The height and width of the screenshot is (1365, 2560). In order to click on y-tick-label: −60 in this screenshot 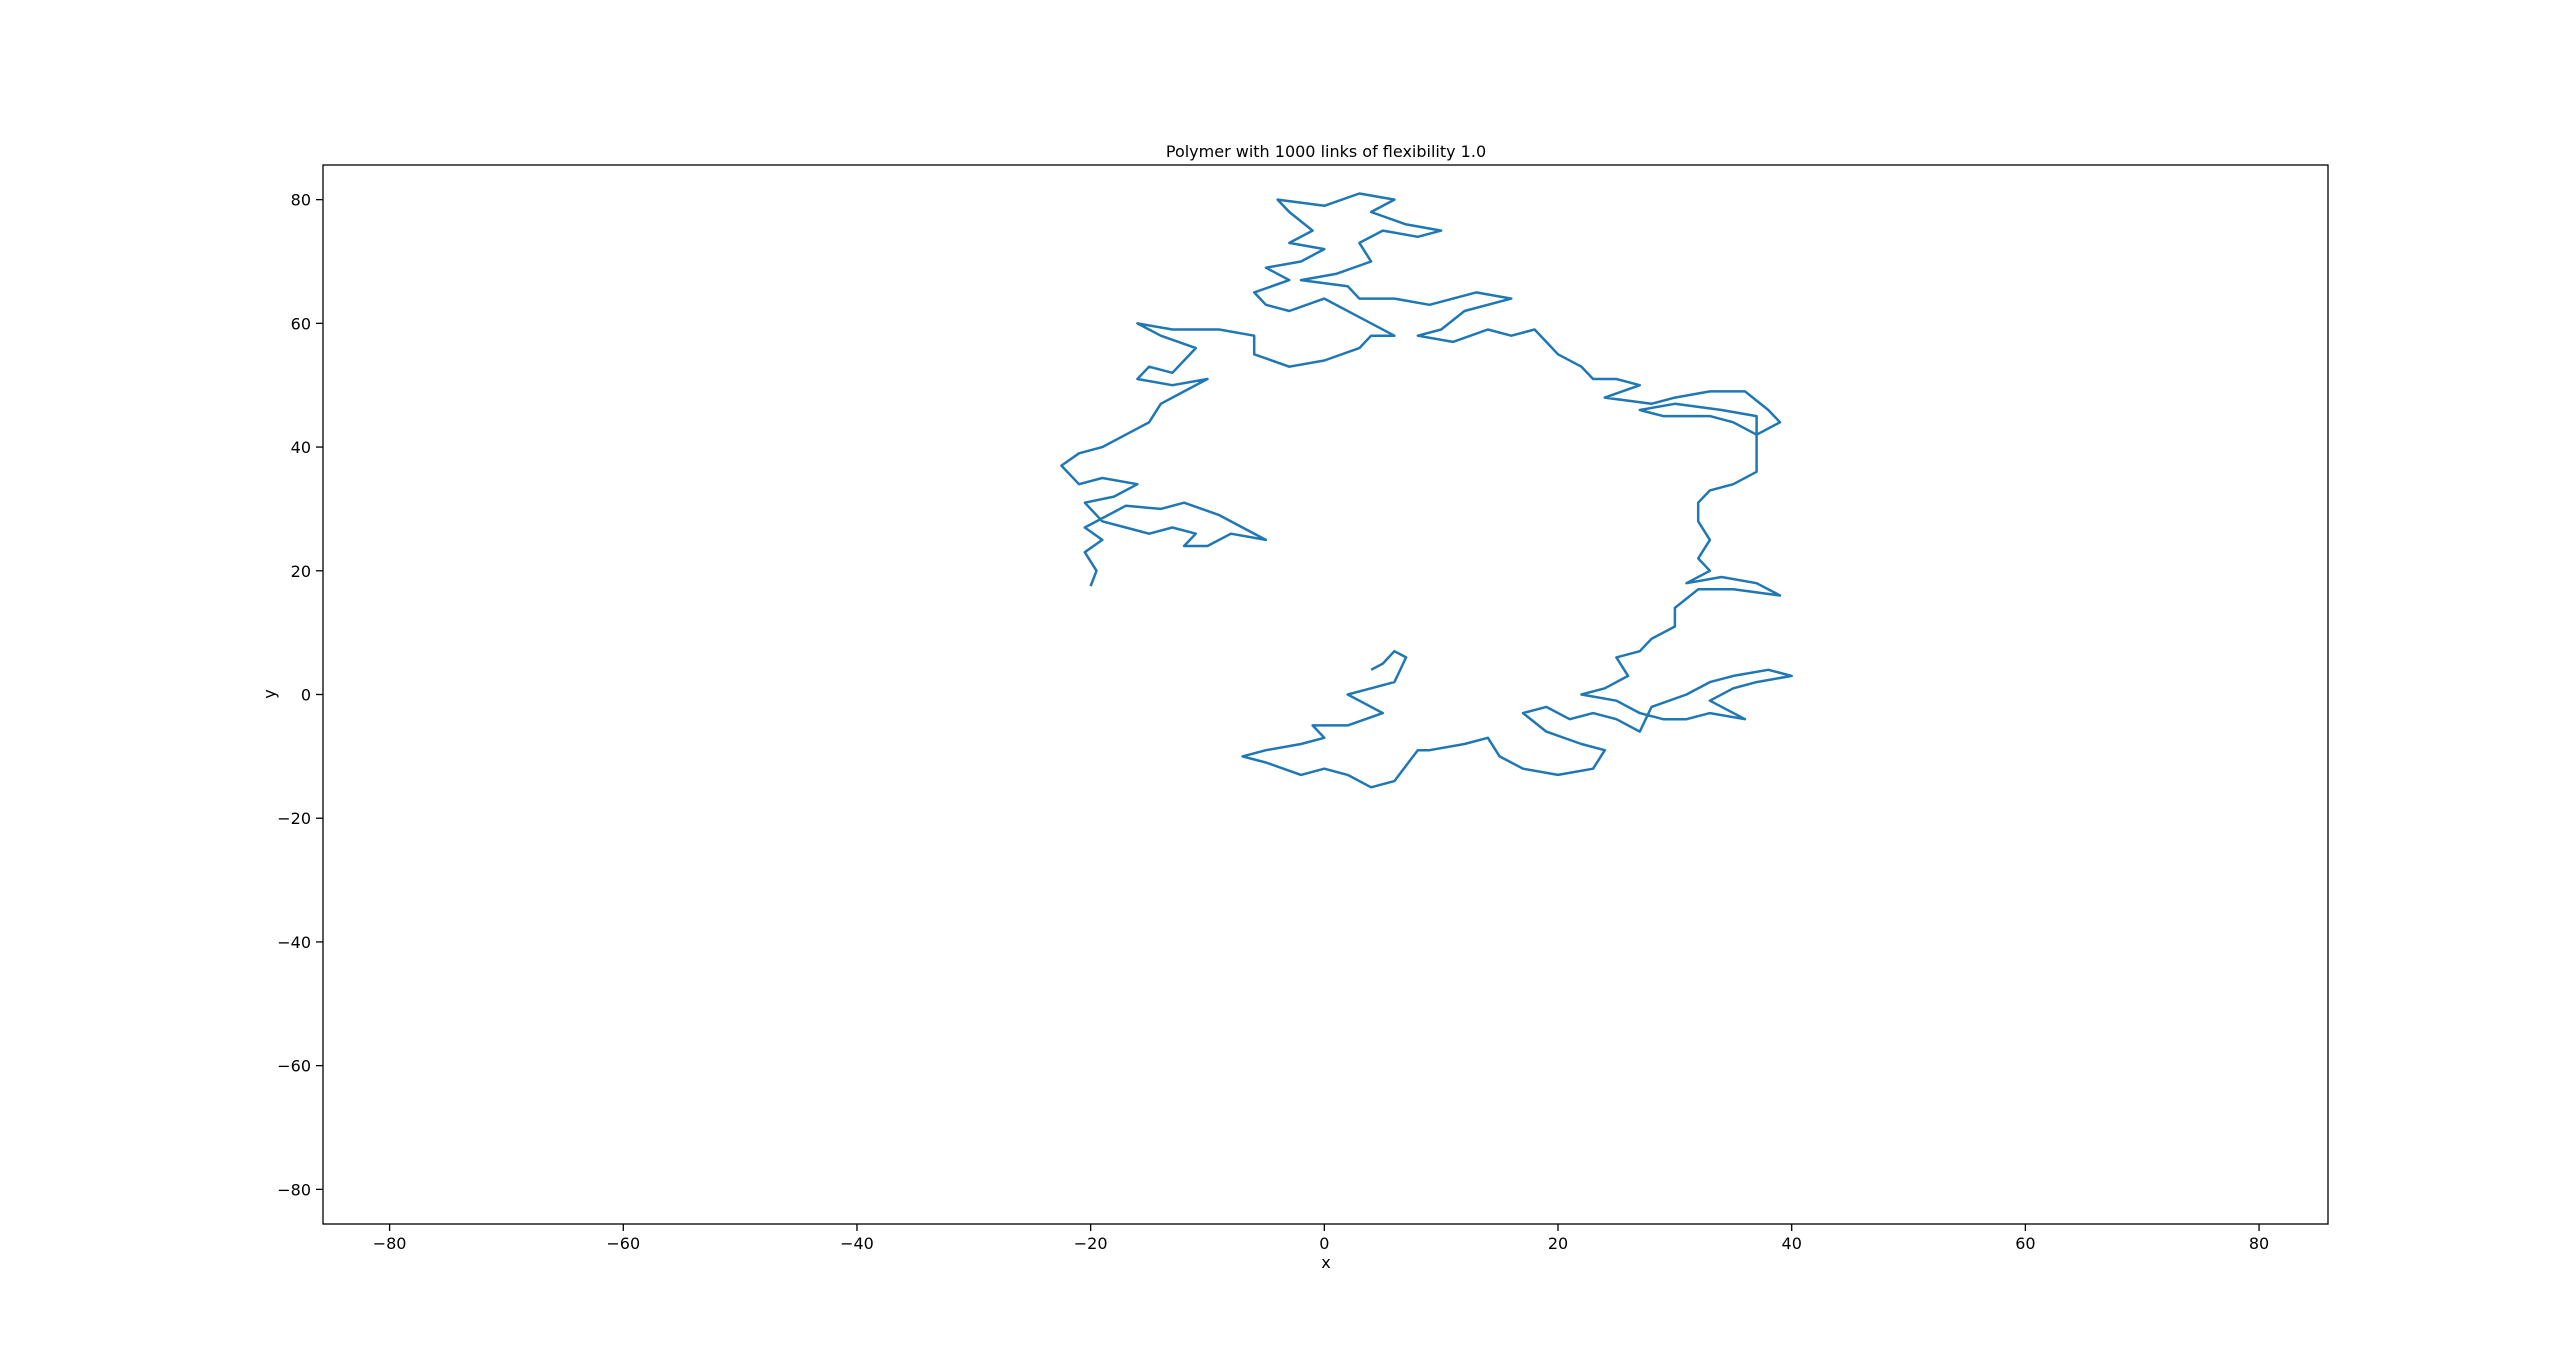, I will do `click(294, 1066)`.